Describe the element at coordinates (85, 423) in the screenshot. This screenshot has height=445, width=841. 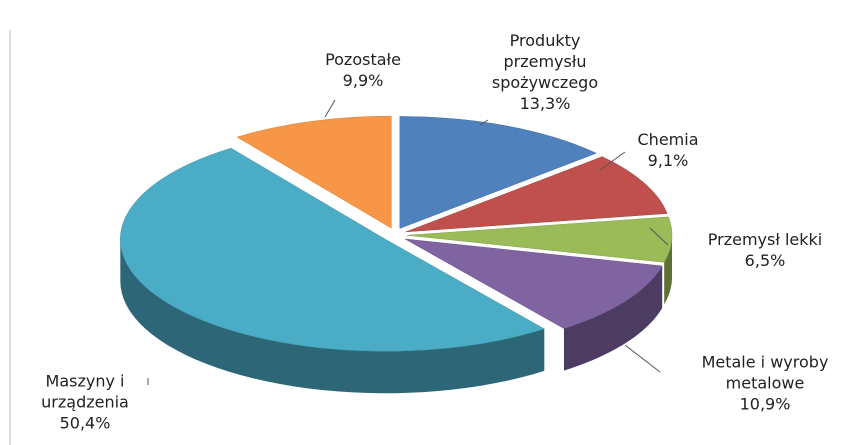
I see `value-label: 50,4%` at that location.